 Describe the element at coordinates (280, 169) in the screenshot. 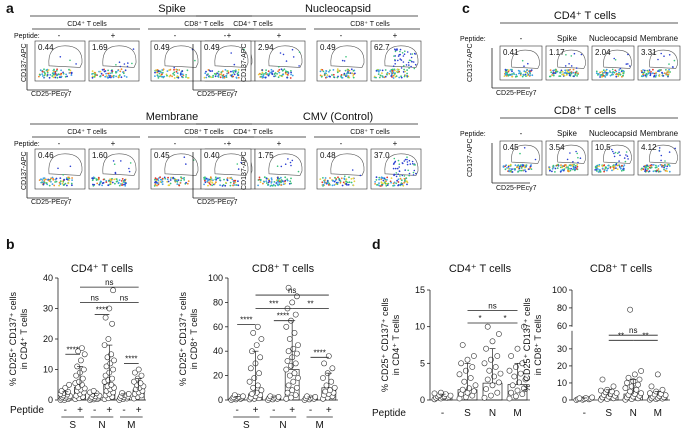

I see `flow-plot: 1.75` at that location.